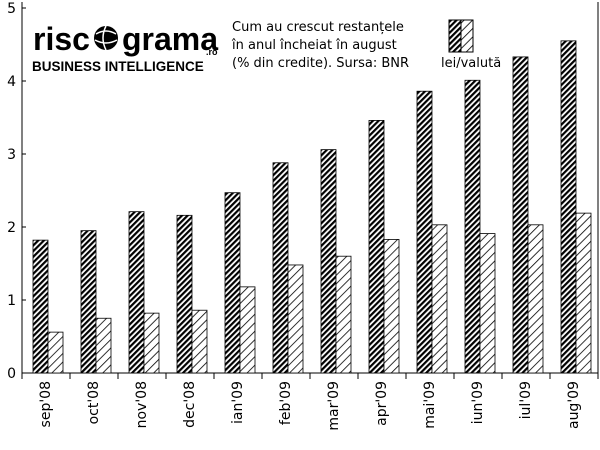  I want to click on y-tick-label: 1, so click(11, 301).